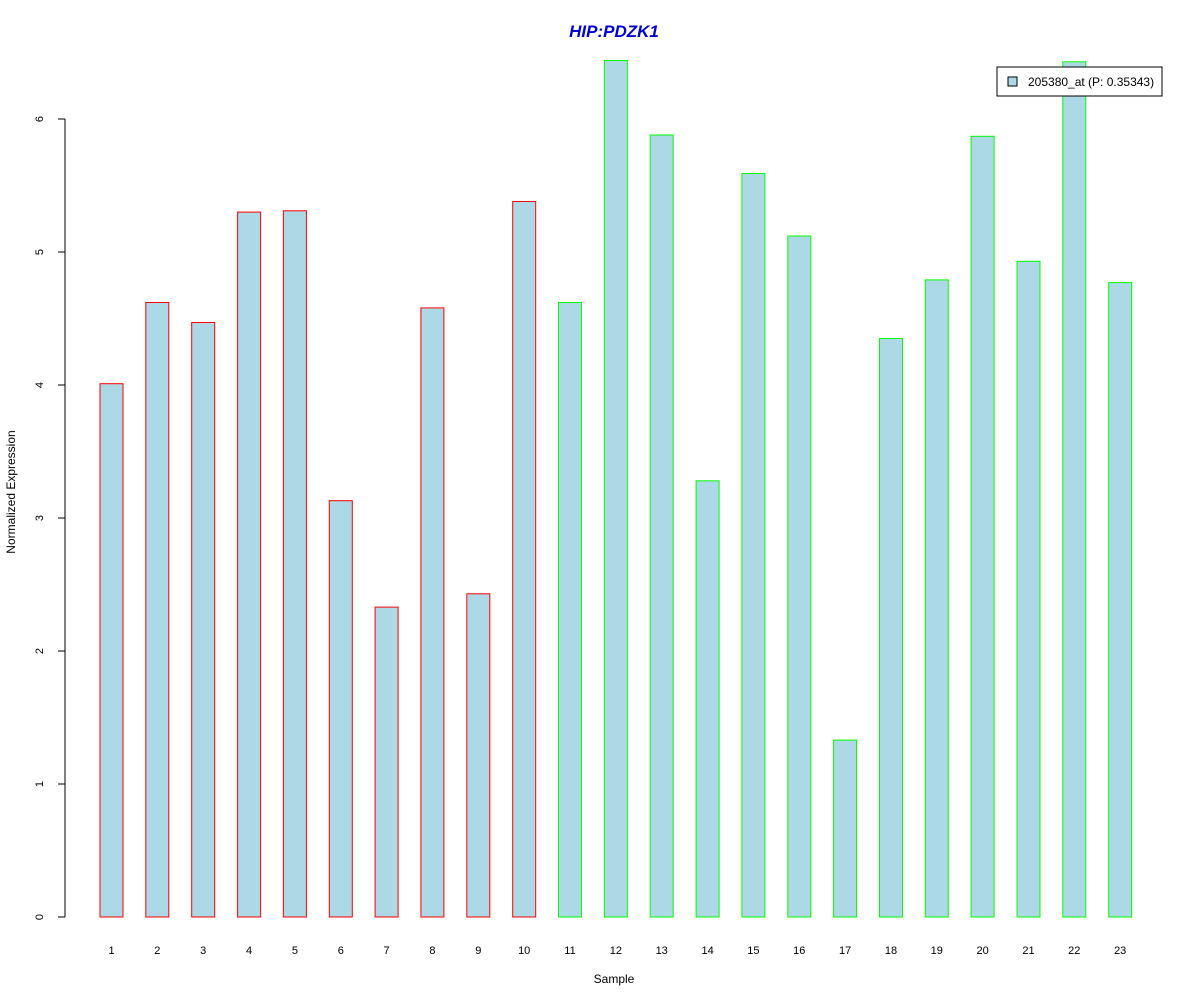 This screenshot has width=1200, height=1005. What do you see at coordinates (249, 951) in the screenshot?
I see `x-tick-label: 4` at bounding box center [249, 951].